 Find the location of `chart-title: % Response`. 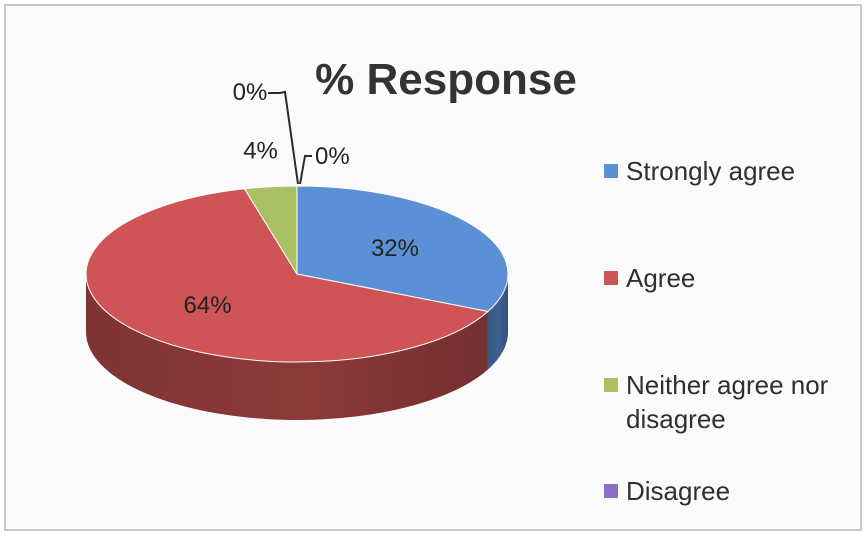

chart-title: % Response is located at coordinates (446, 79).